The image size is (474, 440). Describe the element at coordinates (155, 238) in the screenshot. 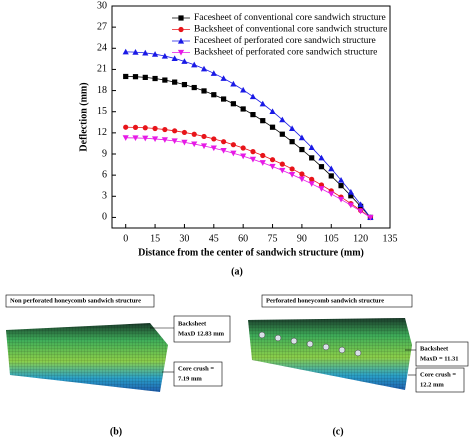

I see `x-tick-label: 15` at that location.